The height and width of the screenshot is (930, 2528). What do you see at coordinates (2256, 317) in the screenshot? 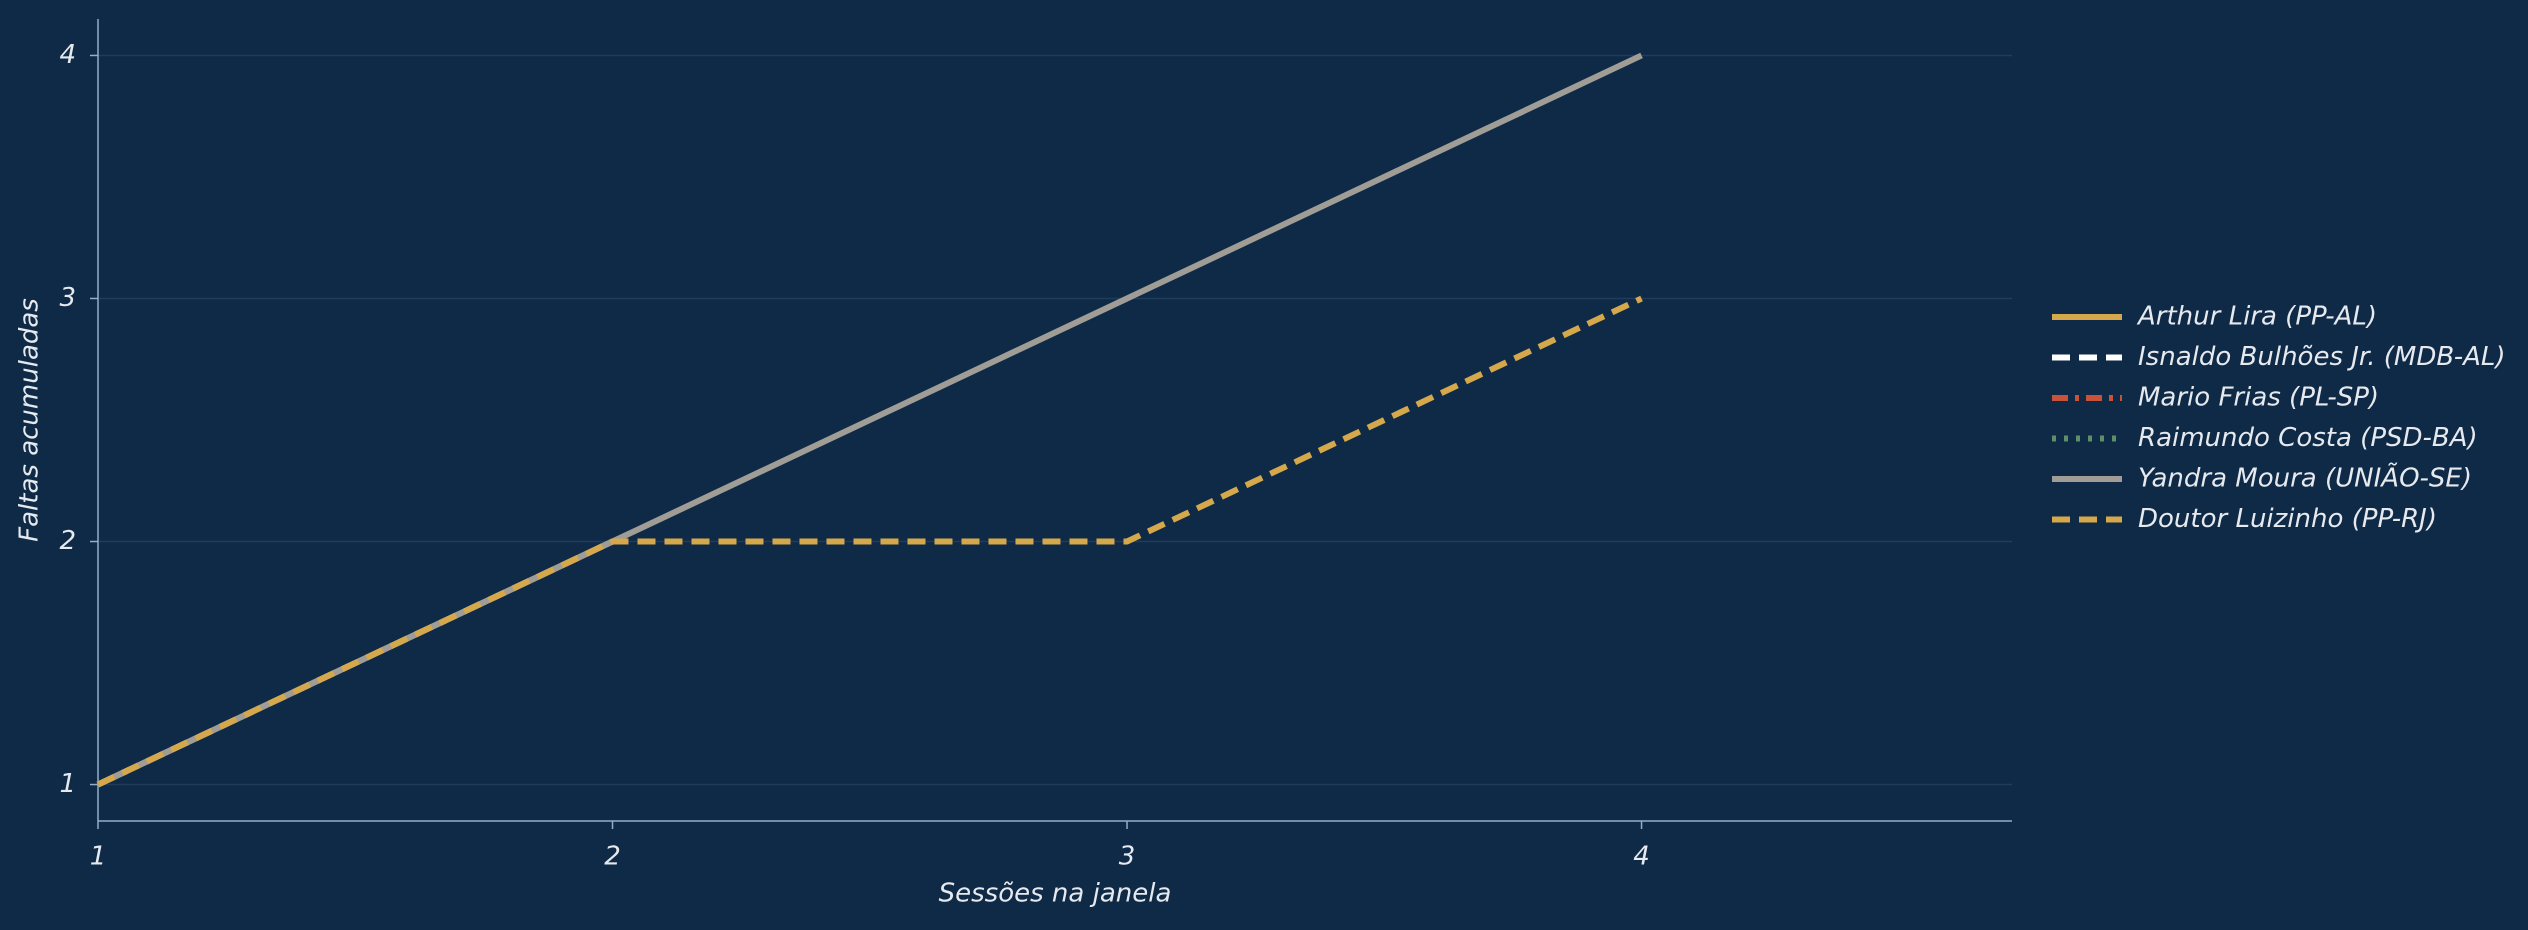
I see `legend-label: Arthur Lira (PP-AL)` at bounding box center [2256, 317].